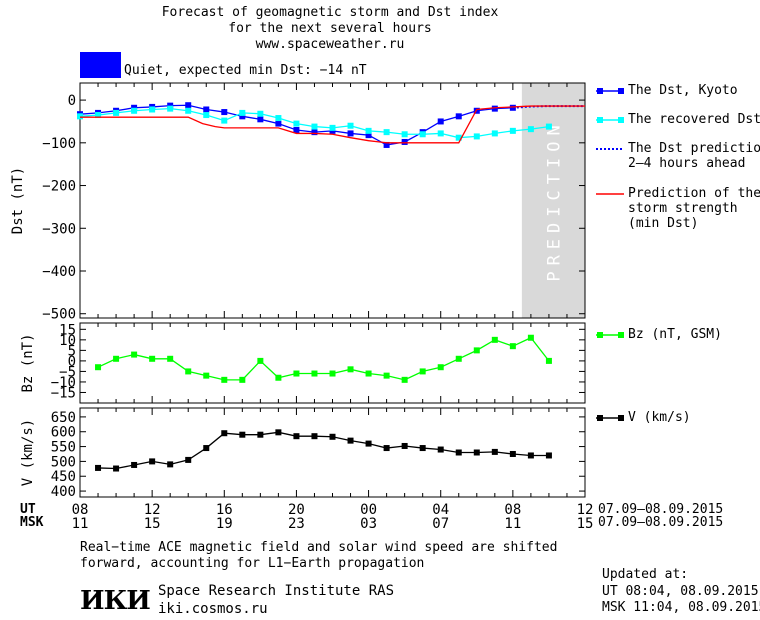 The width and height of the screenshot is (760, 620). I want to click on ut-tick-label: 04, so click(440, 510).